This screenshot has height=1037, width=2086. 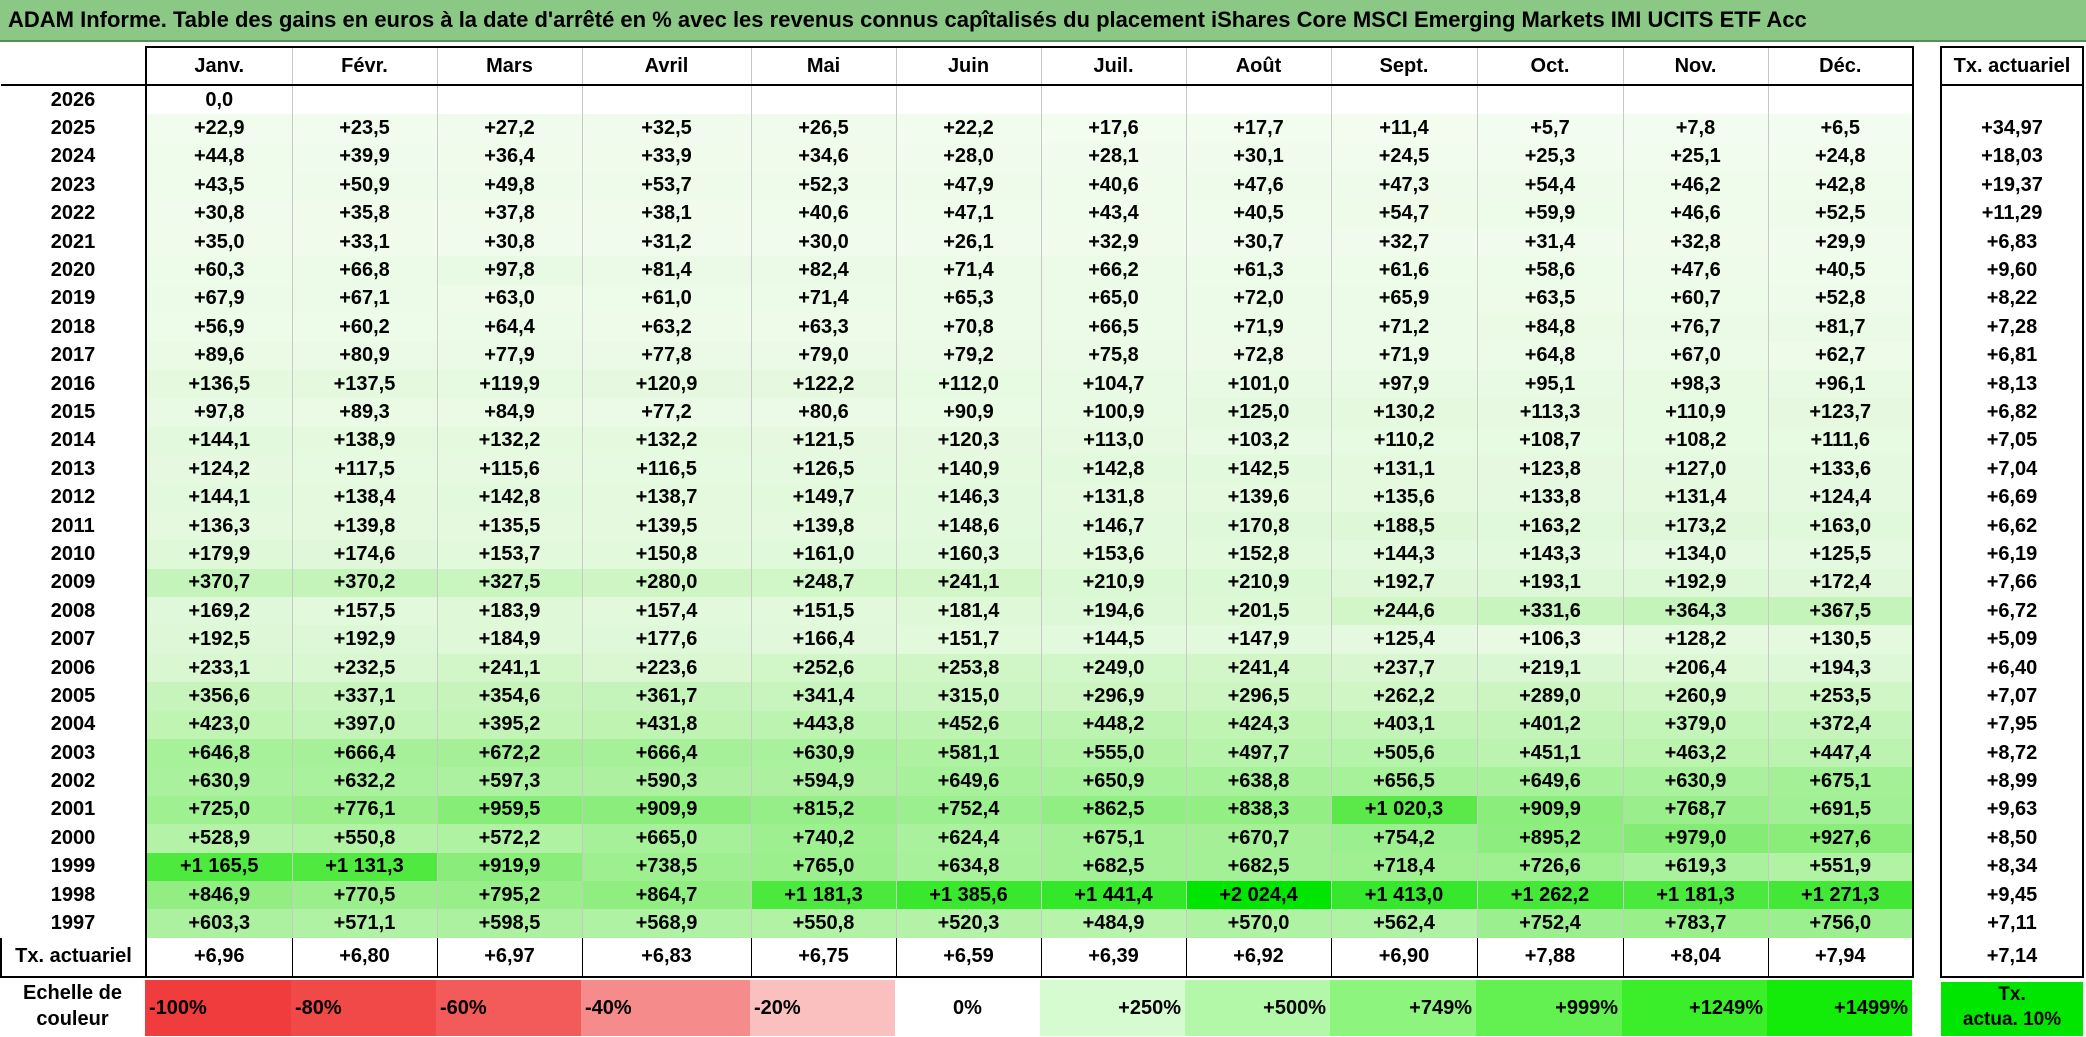 I want to click on gain-cell: +127,0, so click(x=1695, y=469).